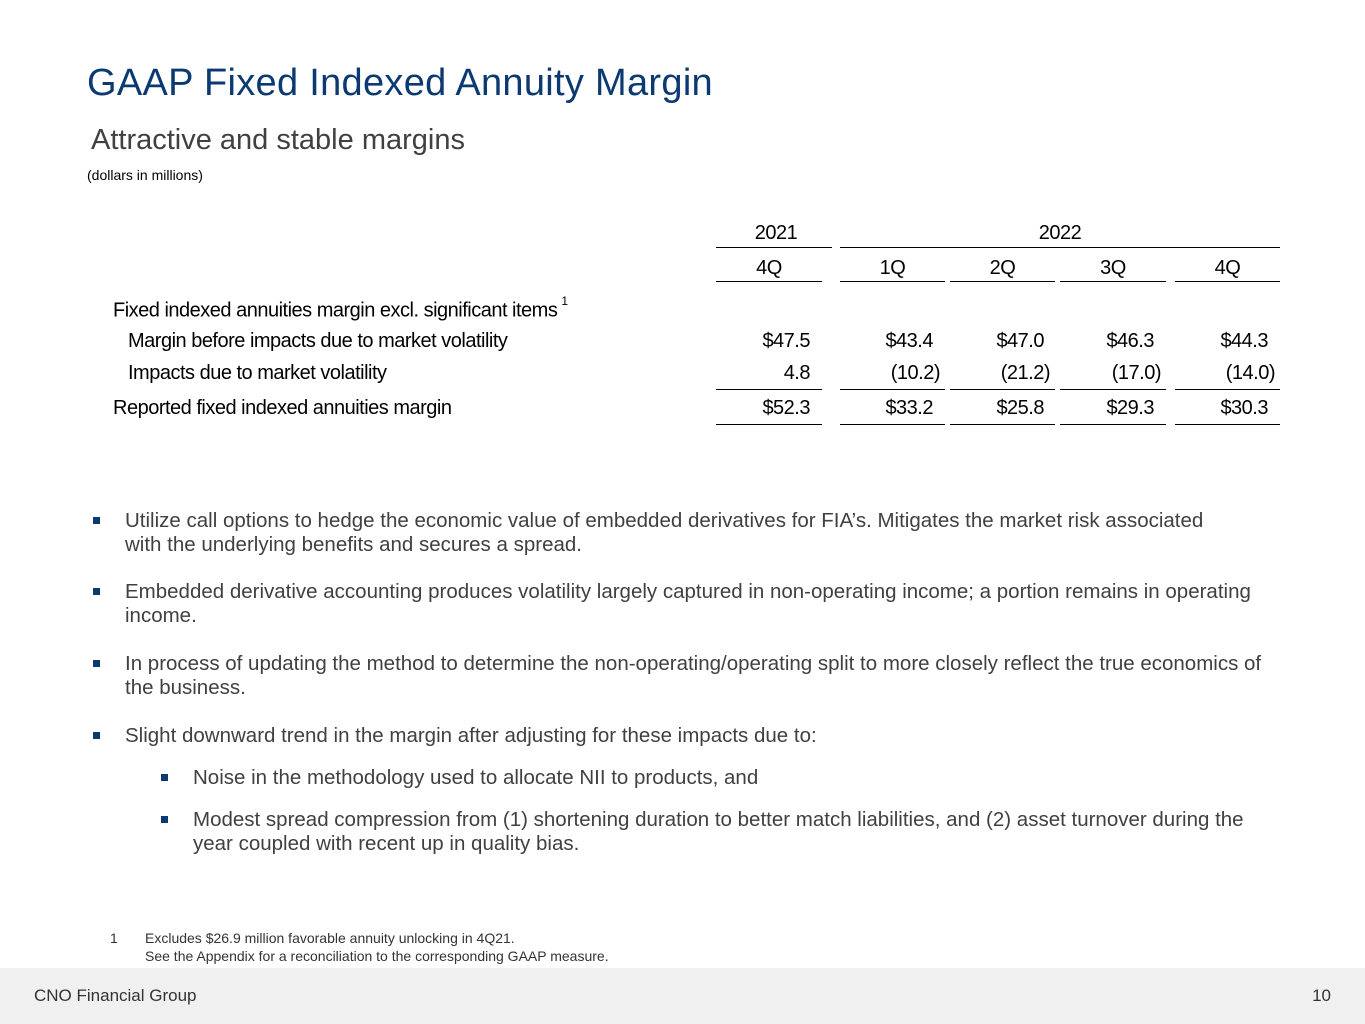  What do you see at coordinates (282, 408) in the screenshot?
I see `row-label: Reported fixed indexed annuities margin` at bounding box center [282, 408].